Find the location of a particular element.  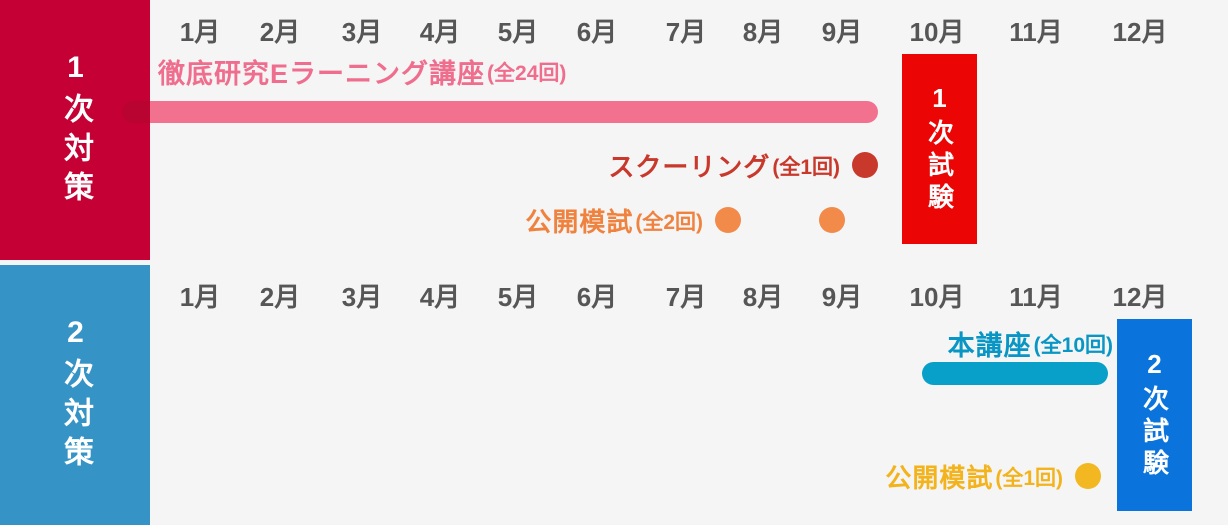

course-1-count: (全24回) is located at coordinates (527, 73).